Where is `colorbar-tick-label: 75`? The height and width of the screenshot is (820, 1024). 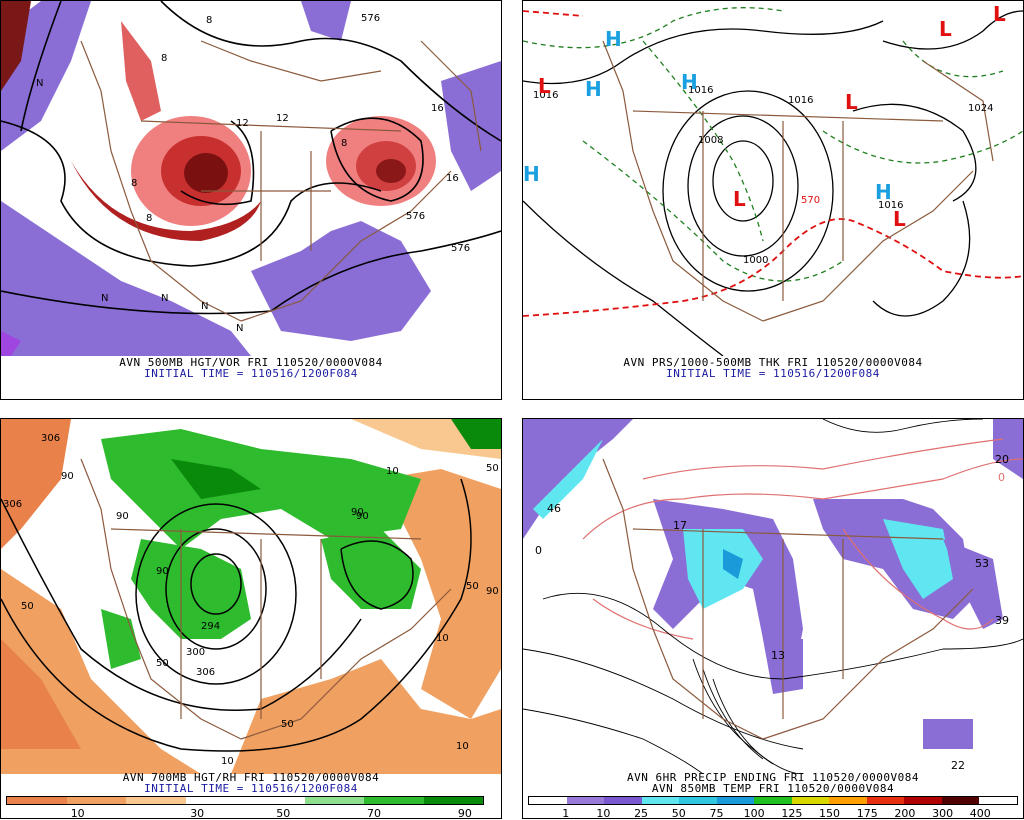
colorbar-tick-label: 75 is located at coordinates (716, 813).